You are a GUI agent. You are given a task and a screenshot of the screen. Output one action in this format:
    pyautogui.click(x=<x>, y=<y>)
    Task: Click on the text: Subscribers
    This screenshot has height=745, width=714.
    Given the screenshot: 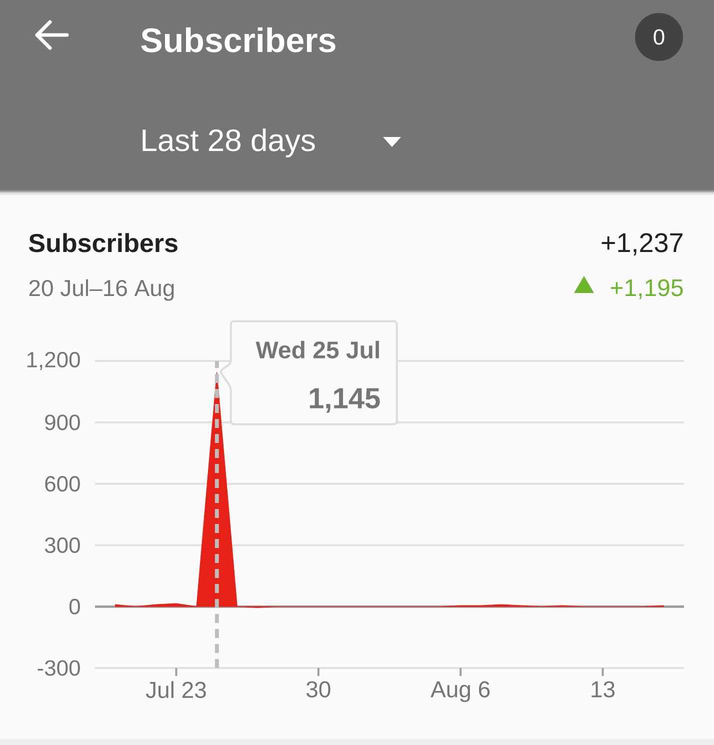 What is the action you would take?
    pyautogui.click(x=238, y=39)
    